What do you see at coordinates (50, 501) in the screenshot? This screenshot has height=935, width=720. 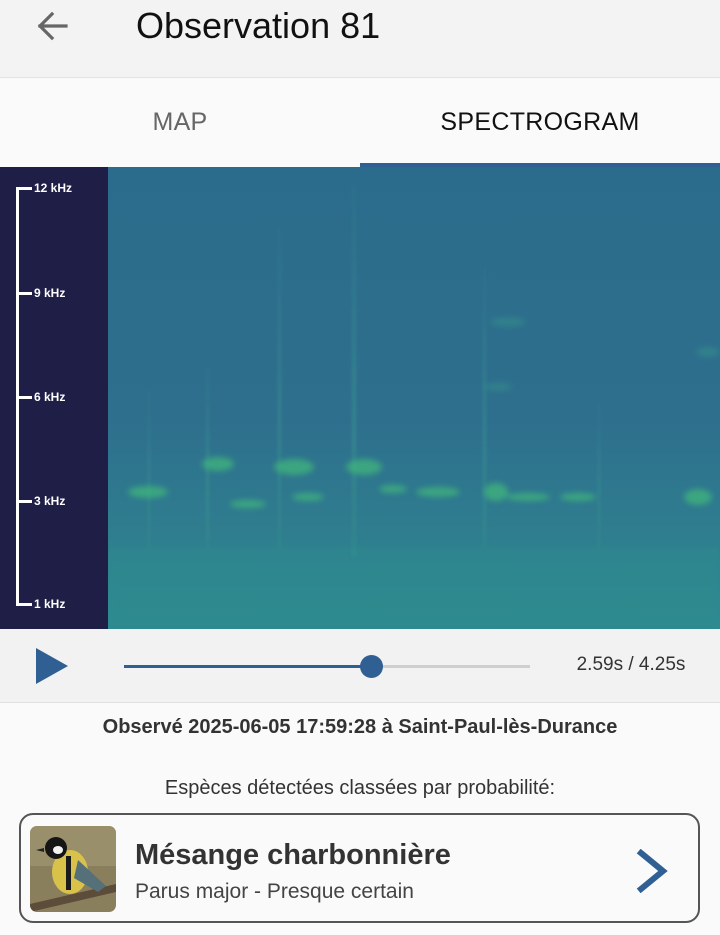 I see `freq-label-3khz: 3 kHz` at bounding box center [50, 501].